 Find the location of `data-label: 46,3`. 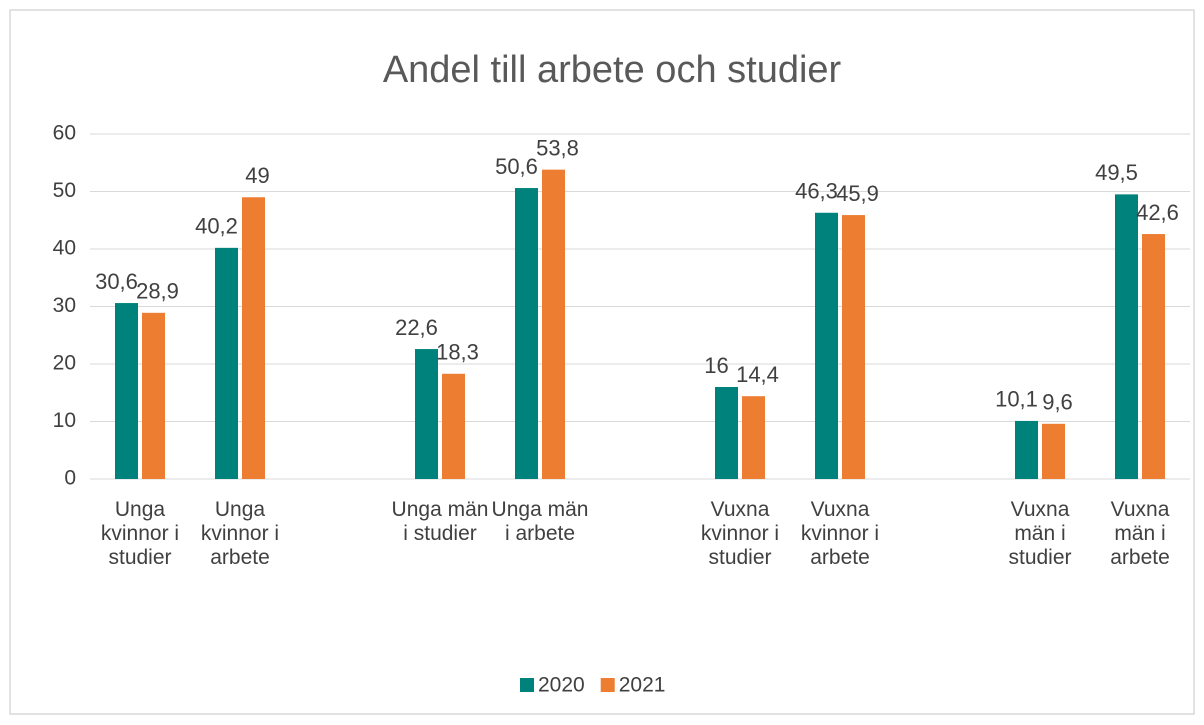

data-label: 46,3 is located at coordinates (816, 191).